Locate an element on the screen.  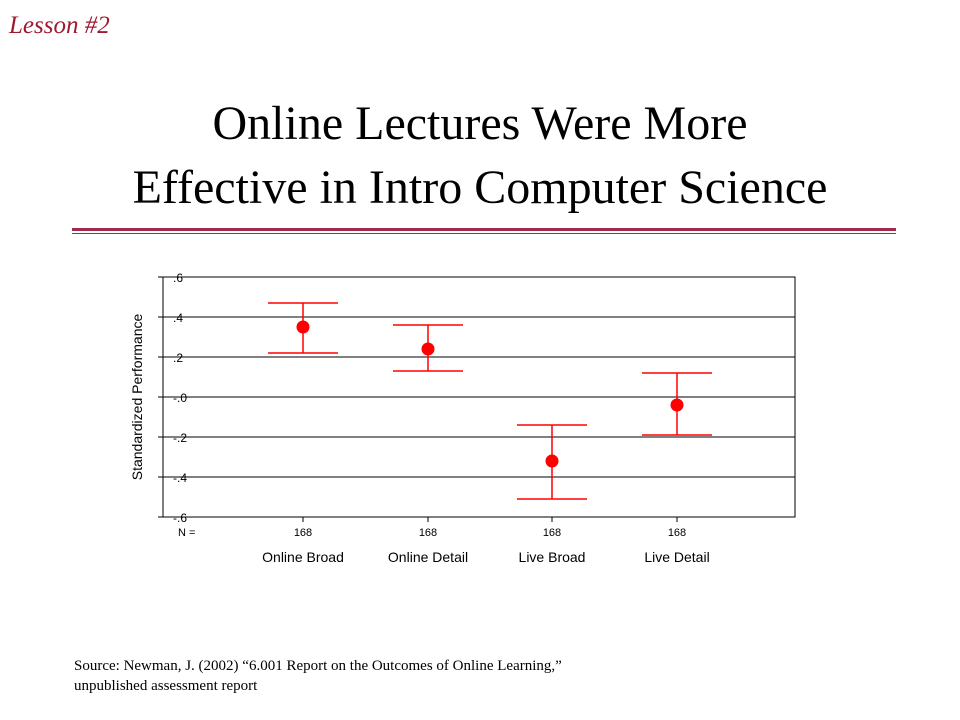
category-label: Online Broad is located at coordinates (303, 557).